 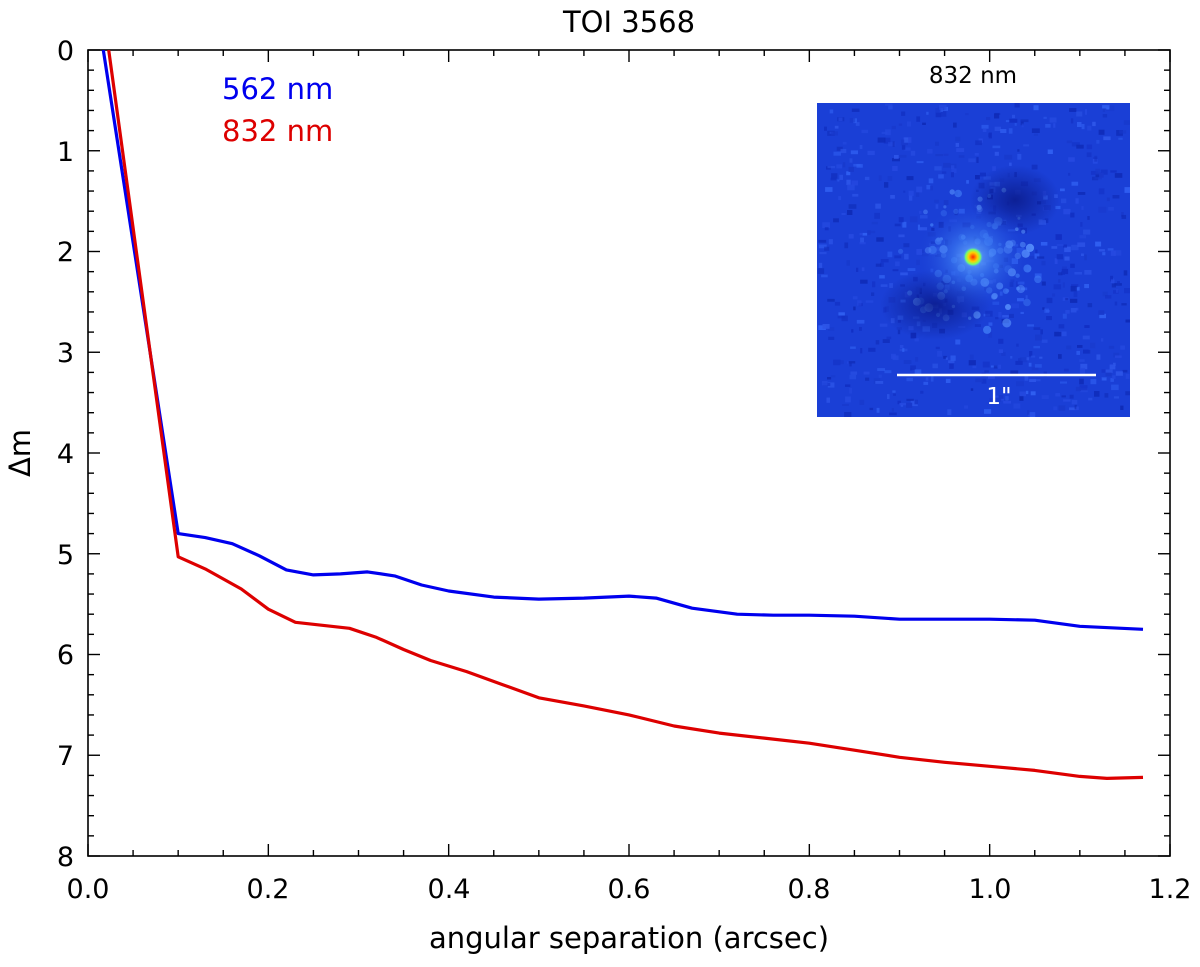 What do you see at coordinates (990, 889) in the screenshot?
I see `x-tick-label: 1.0` at bounding box center [990, 889].